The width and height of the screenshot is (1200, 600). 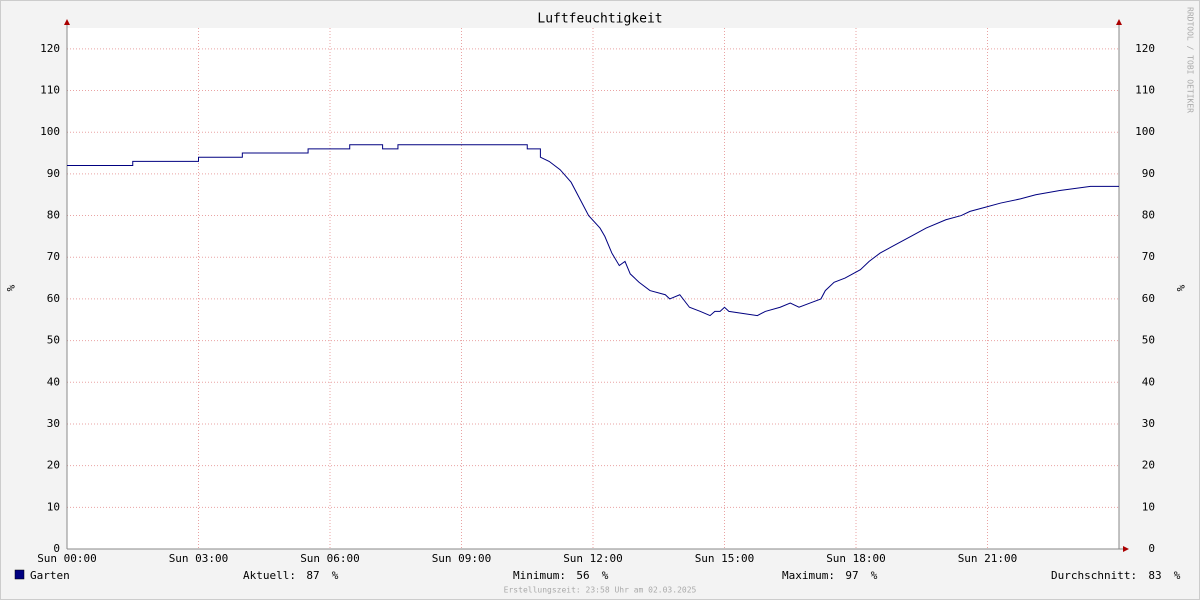 What do you see at coordinates (1148, 340) in the screenshot?
I see `y2-tick-label: 50` at bounding box center [1148, 340].